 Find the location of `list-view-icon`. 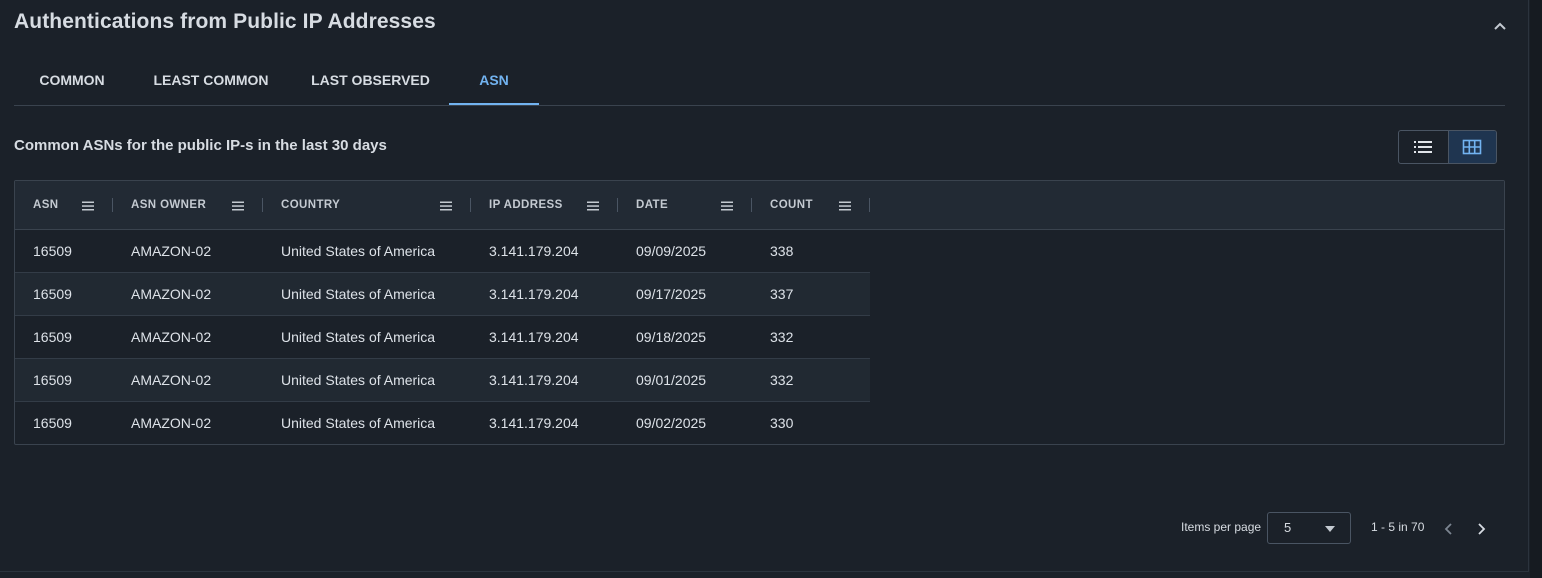

list-view-icon is located at coordinates (1423, 147).